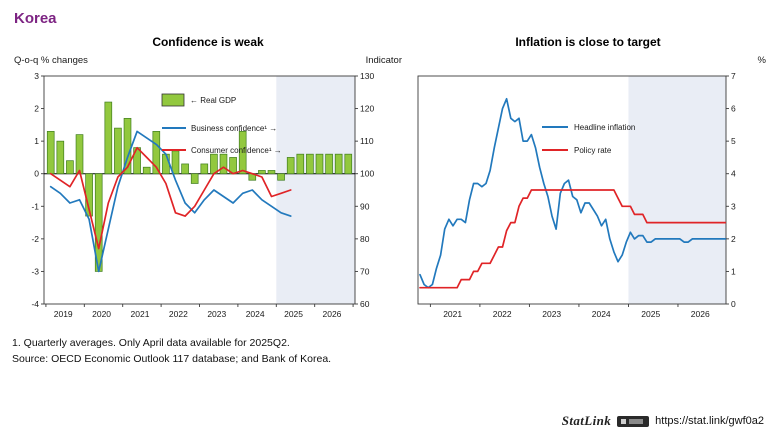 This screenshot has width=780, height=443. I want to click on page-title: Korea, so click(35, 18).